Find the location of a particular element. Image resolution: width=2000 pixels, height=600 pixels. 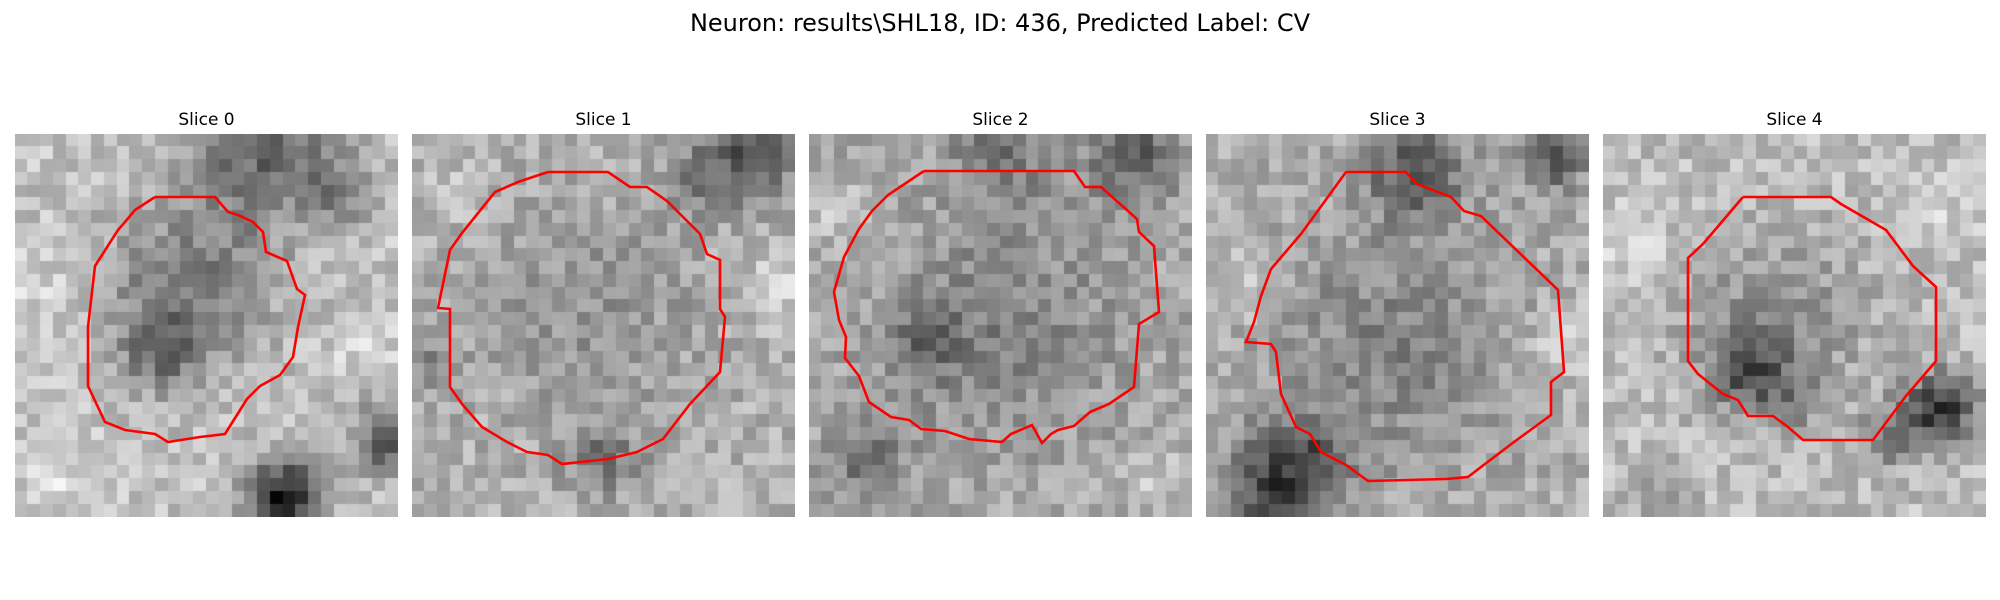

slice-2-panel: Slice 2 is located at coordinates (1000, 314).